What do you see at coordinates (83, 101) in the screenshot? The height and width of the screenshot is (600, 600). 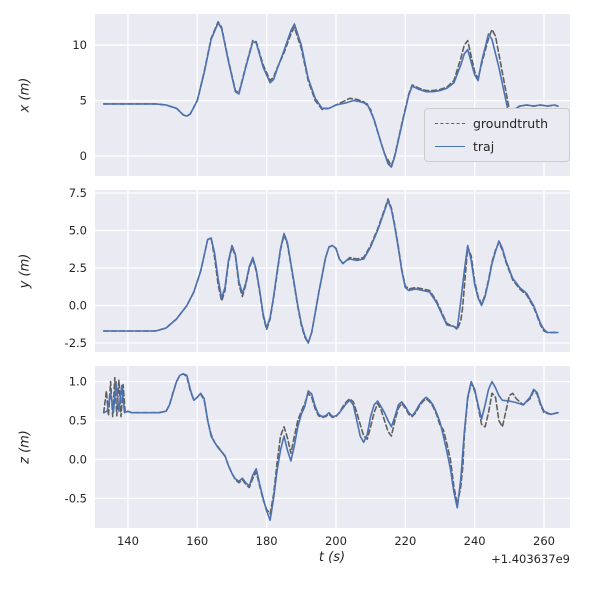 I see `y-tick-label: 5` at bounding box center [83, 101].